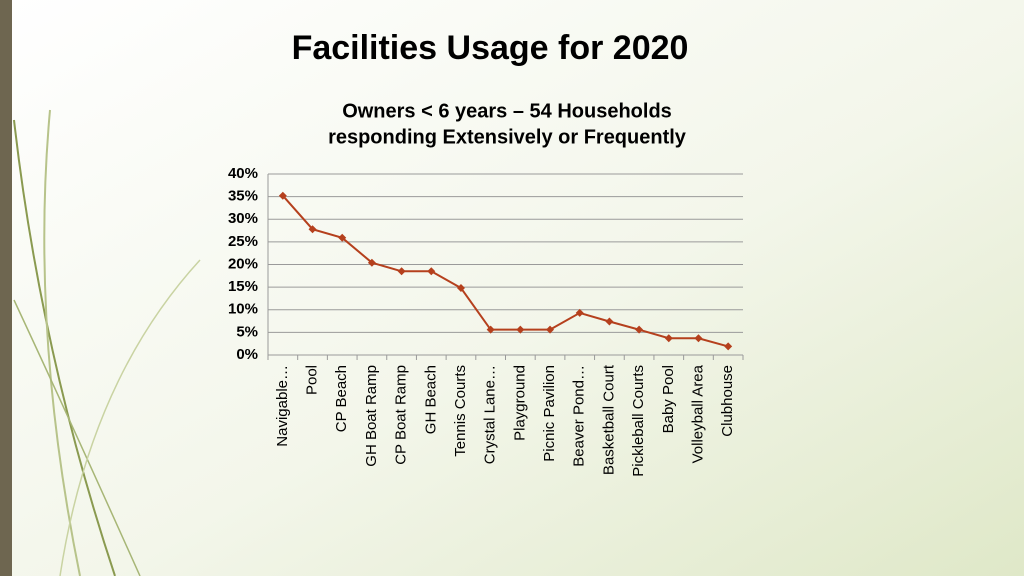 The image size is (1024, 576). What do you see at coordinates (430, 399) in the screenshot?
I see `x-tick-label: GH Beach` at bounding box center [430, 399].